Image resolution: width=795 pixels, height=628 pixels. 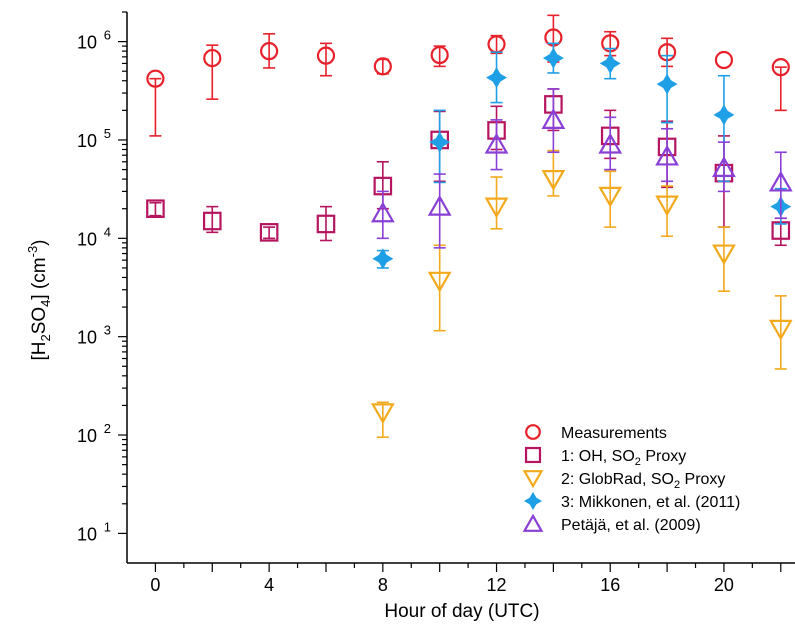 I want to click on legend-item: 3: Mikkonen, et al. (2011), so click(x=631, y=501).